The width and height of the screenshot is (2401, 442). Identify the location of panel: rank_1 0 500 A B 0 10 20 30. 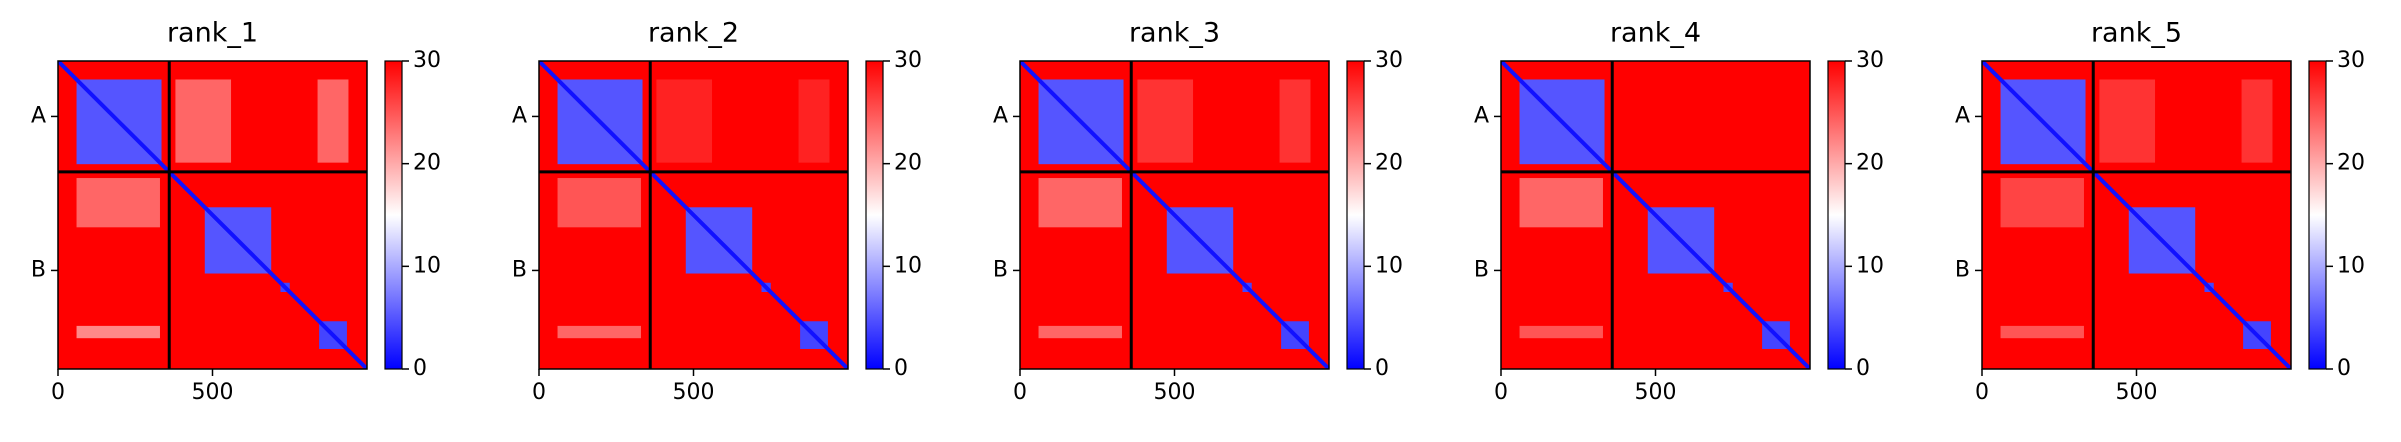
(236, 212).